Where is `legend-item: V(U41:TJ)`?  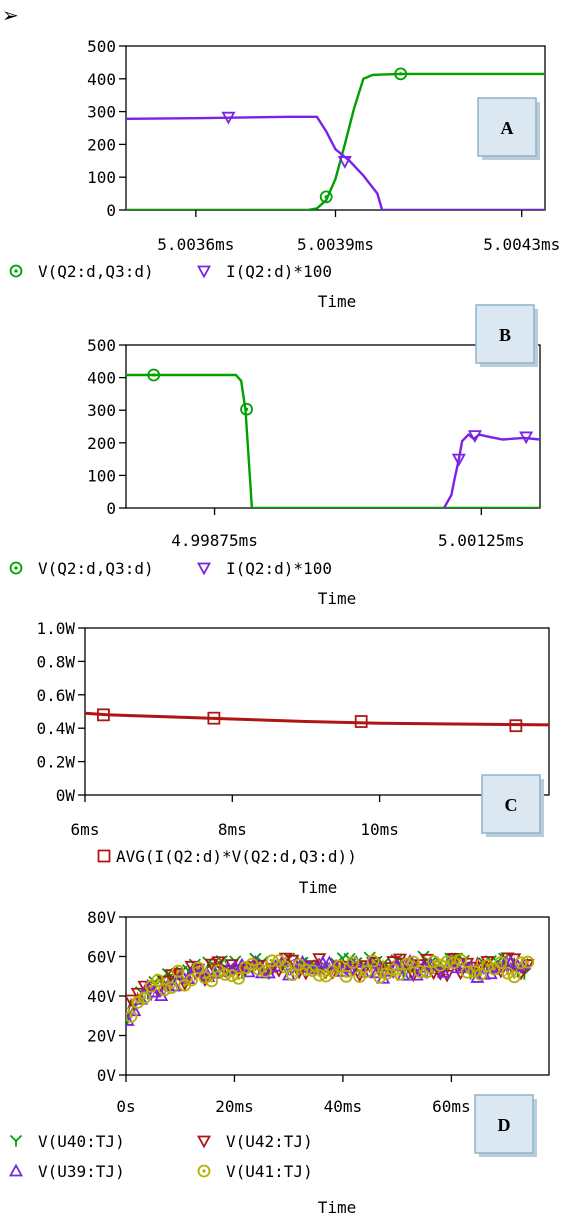
legend-item: V(U41:TJ) is located at coordinates (255, 1171).